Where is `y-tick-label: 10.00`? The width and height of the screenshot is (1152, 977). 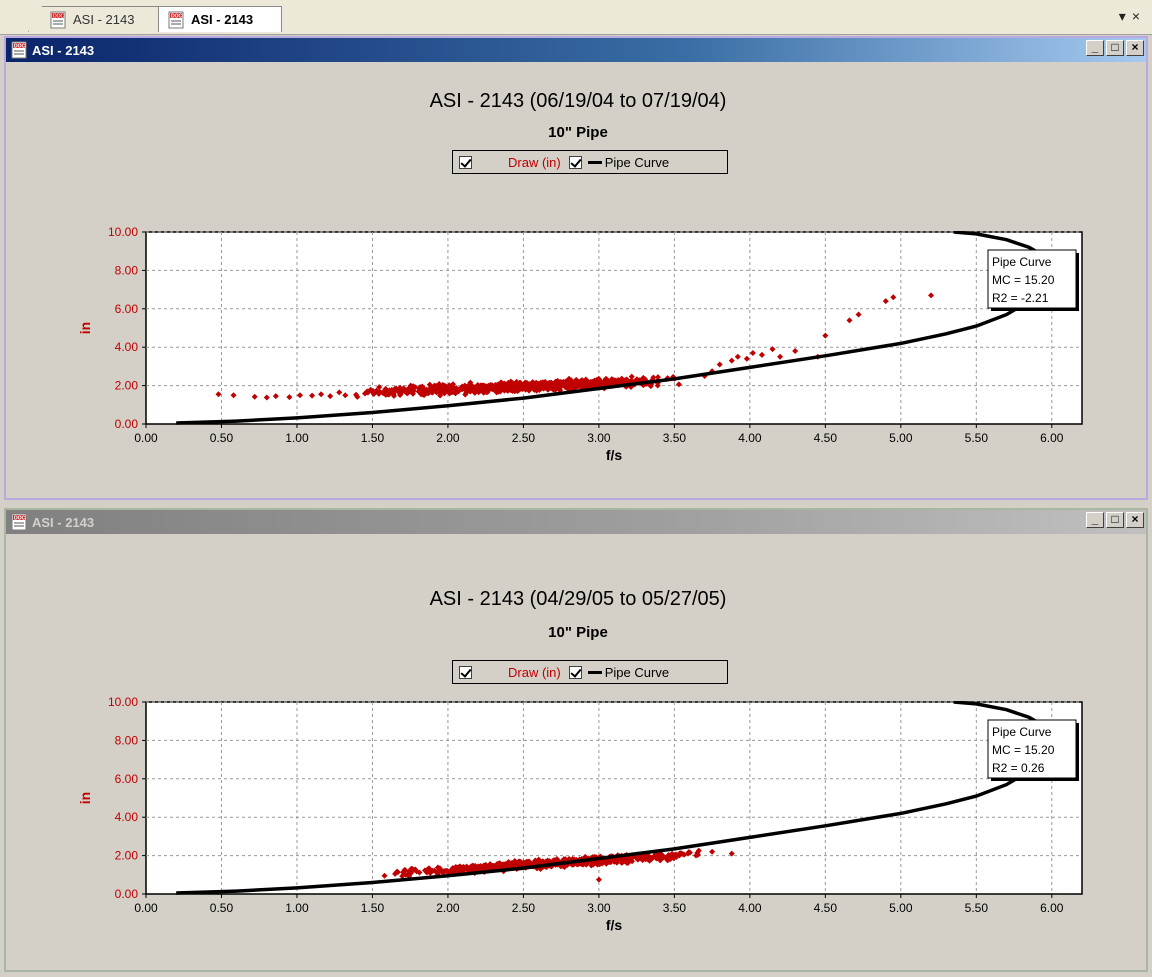
y-tick-label: 10.00 is located at coordinates (123, 702).